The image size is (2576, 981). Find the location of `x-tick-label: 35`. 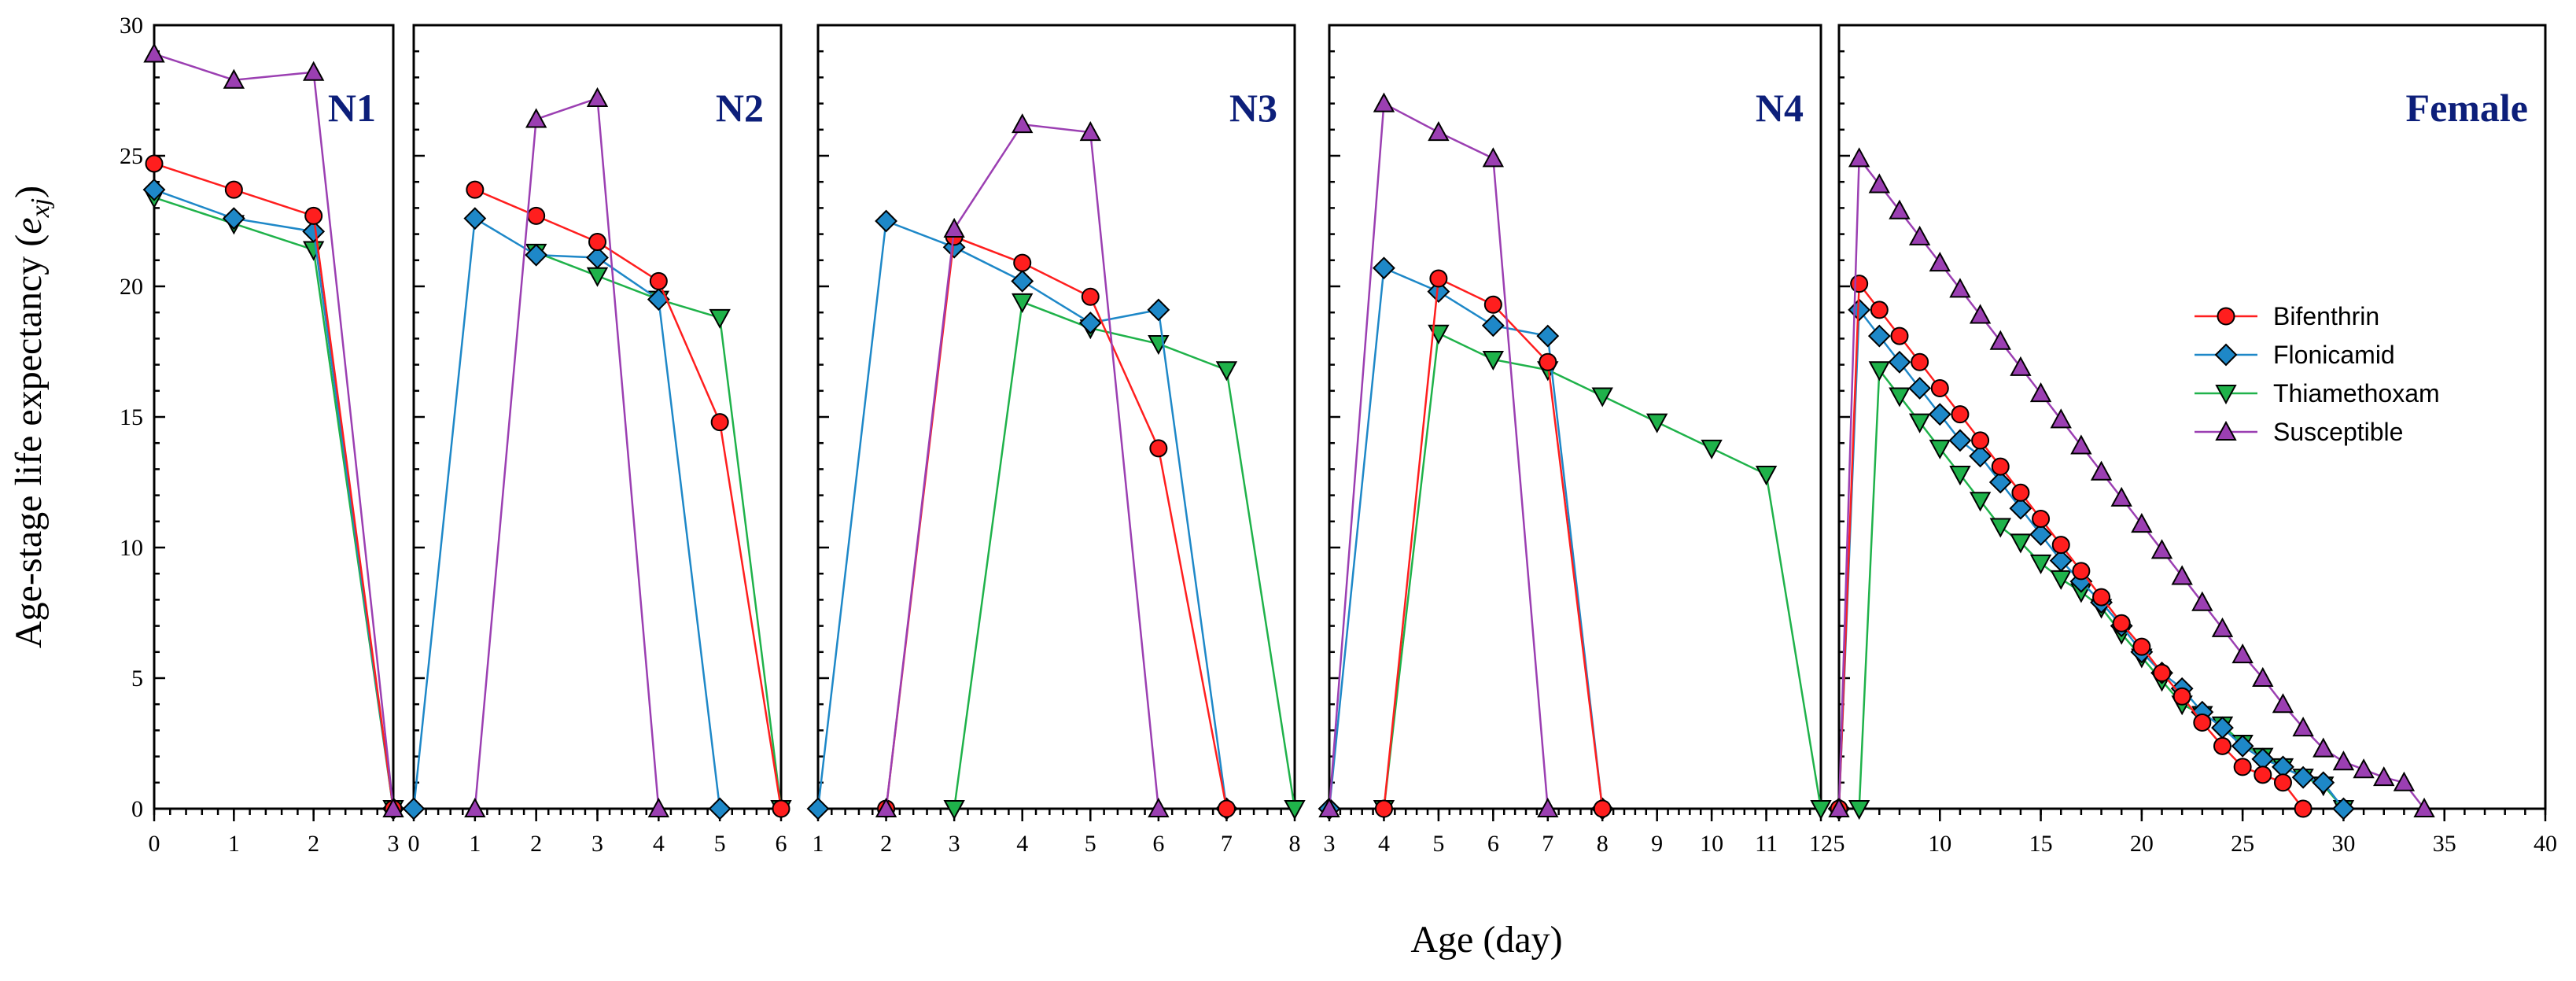

x-tick-label: 35 is located at coordinates (2444, 844).